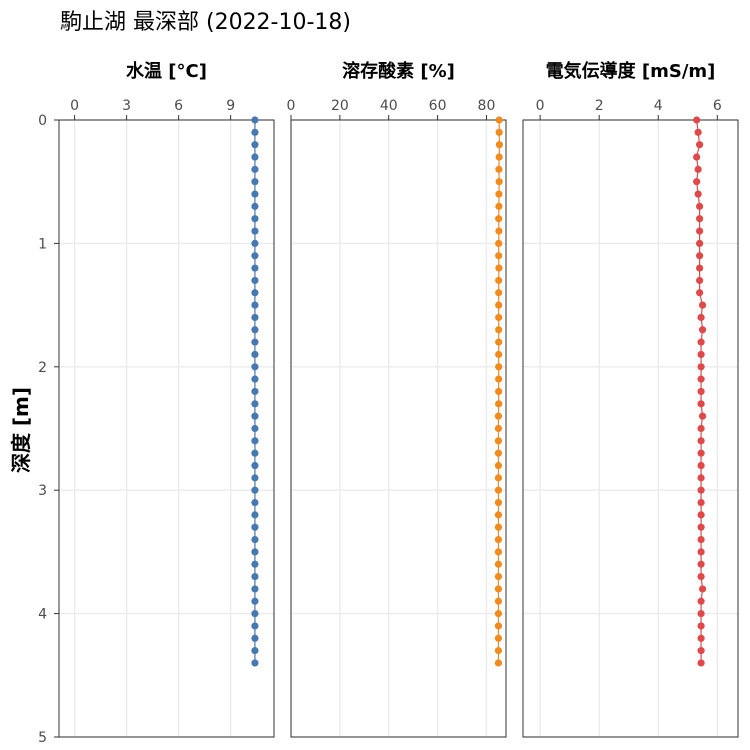  What do you see at coordinates (42, 738) in the screenshot?
I see `y-tick-label: 5` at bounding box center [42, 738].